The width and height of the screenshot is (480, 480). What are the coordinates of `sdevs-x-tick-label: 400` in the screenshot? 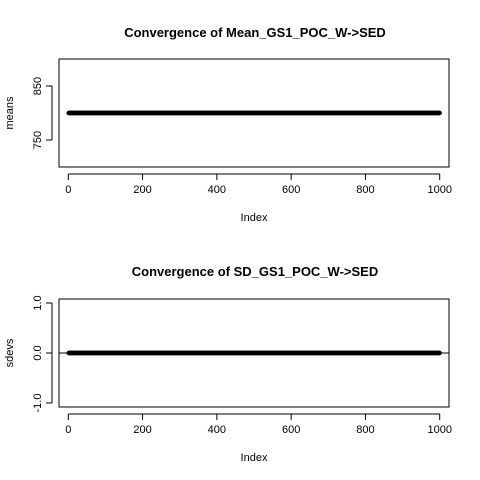 It's located at (217, 430).